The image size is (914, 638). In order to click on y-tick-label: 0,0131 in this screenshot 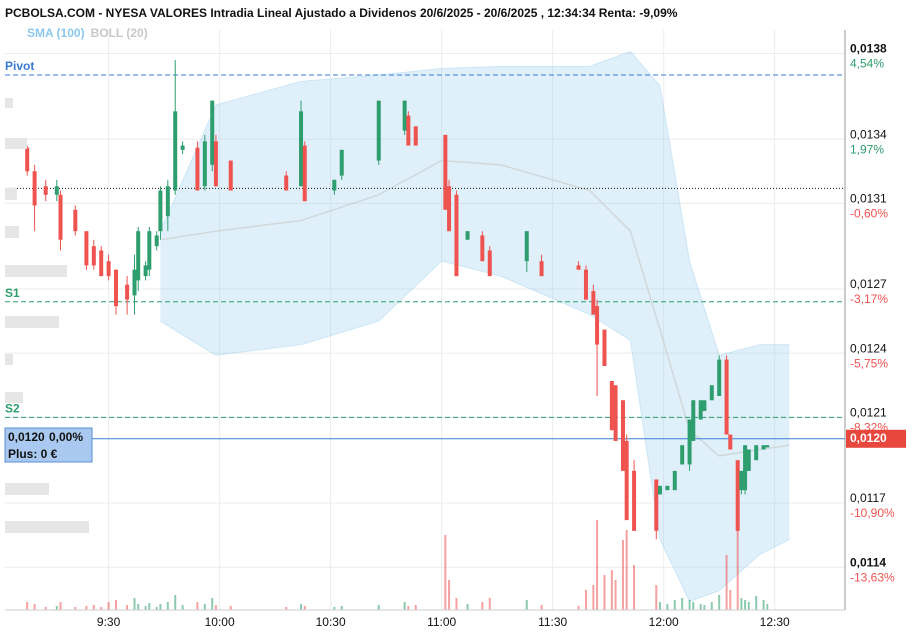, I will do `click(868, 199)`.